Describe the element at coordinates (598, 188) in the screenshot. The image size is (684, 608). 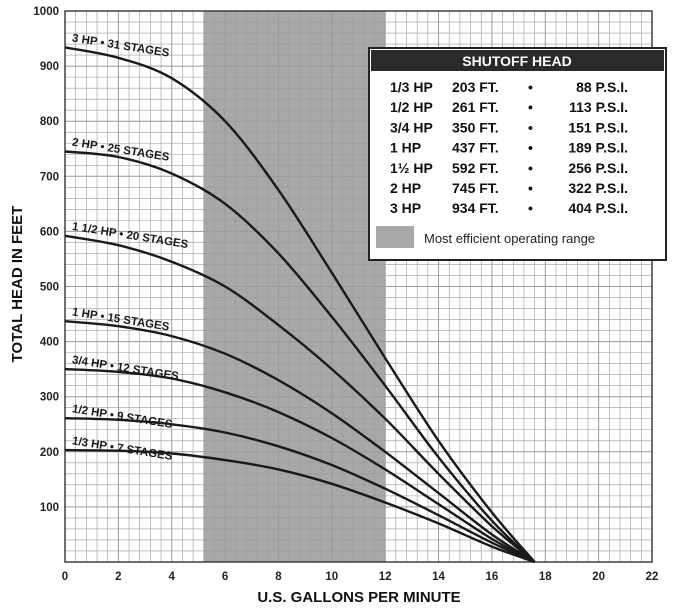
I see `legend-row-psi: 322 P.S.I.` at that location.